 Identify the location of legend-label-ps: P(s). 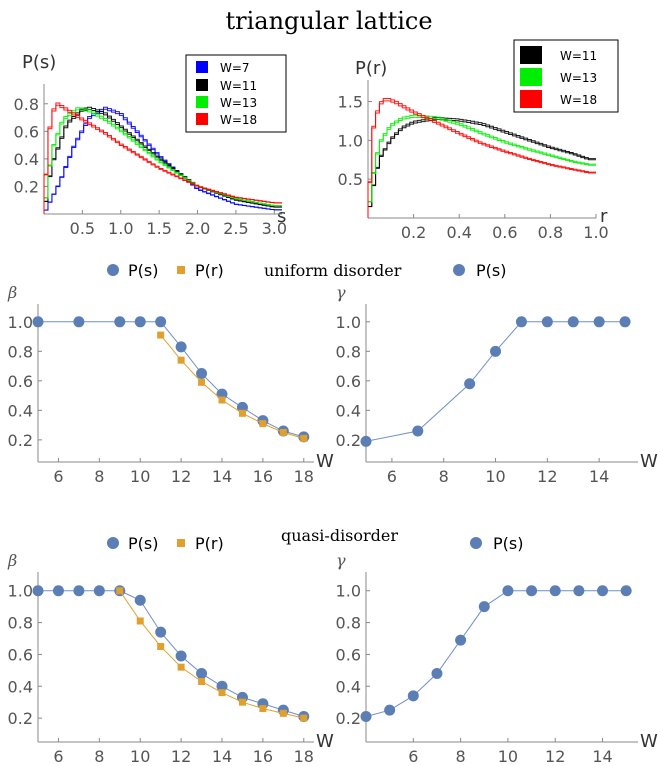
(143, 543).